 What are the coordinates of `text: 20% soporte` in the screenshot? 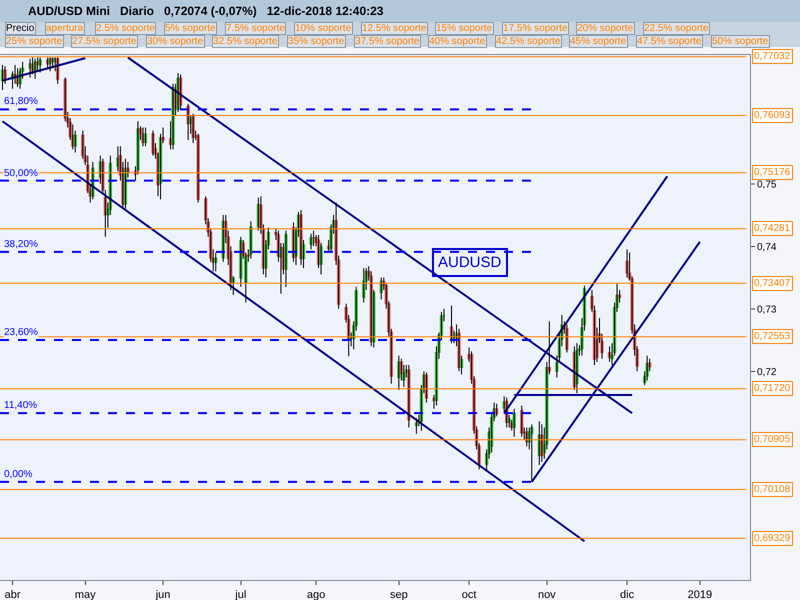 It's located at (605, 28).